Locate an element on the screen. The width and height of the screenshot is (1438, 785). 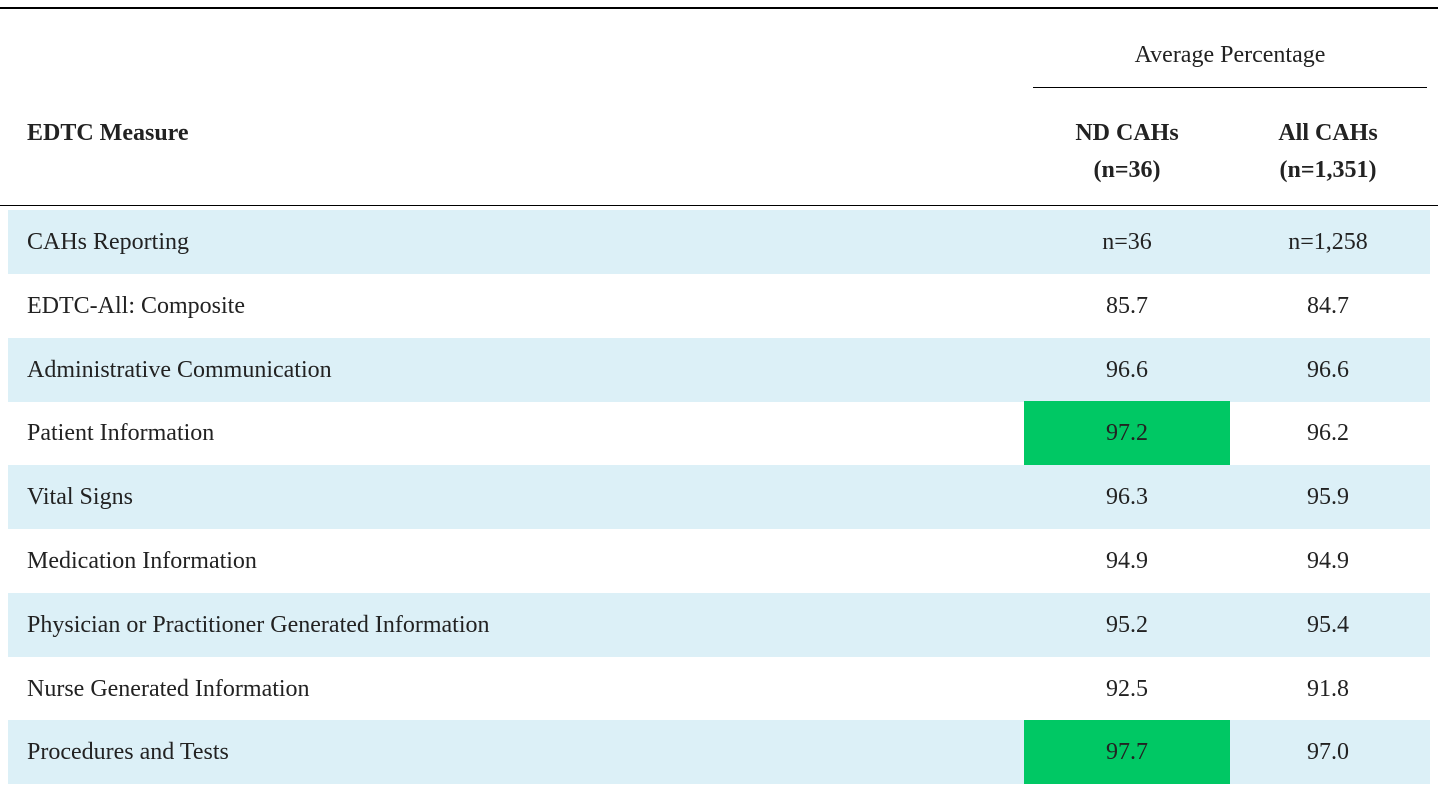
column-header: (n=1,351) is located at coordinates (1328, 170).